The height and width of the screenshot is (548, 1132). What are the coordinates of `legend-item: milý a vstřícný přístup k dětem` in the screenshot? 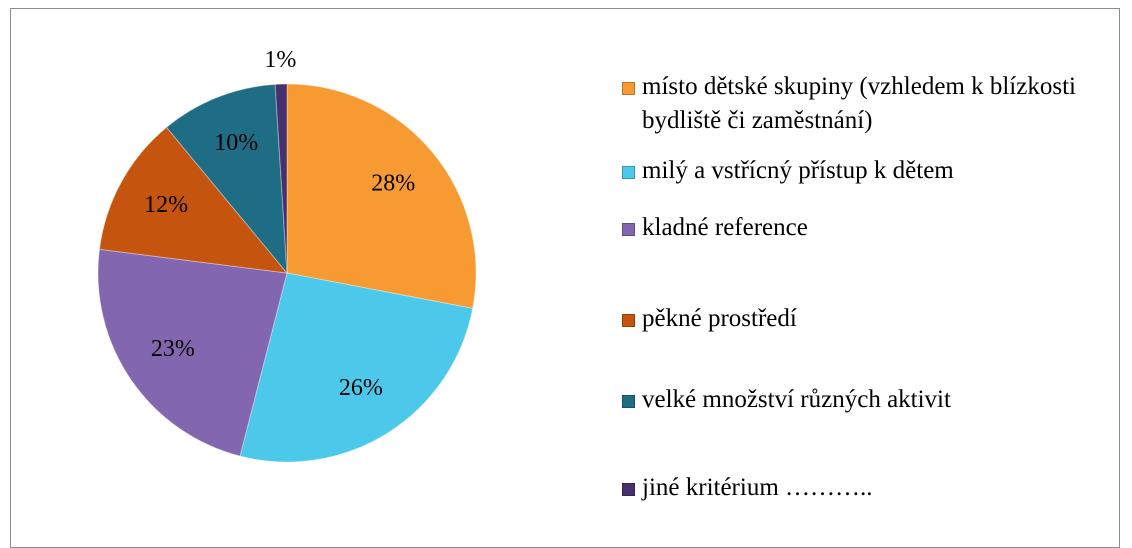 It's located at (867, 171).